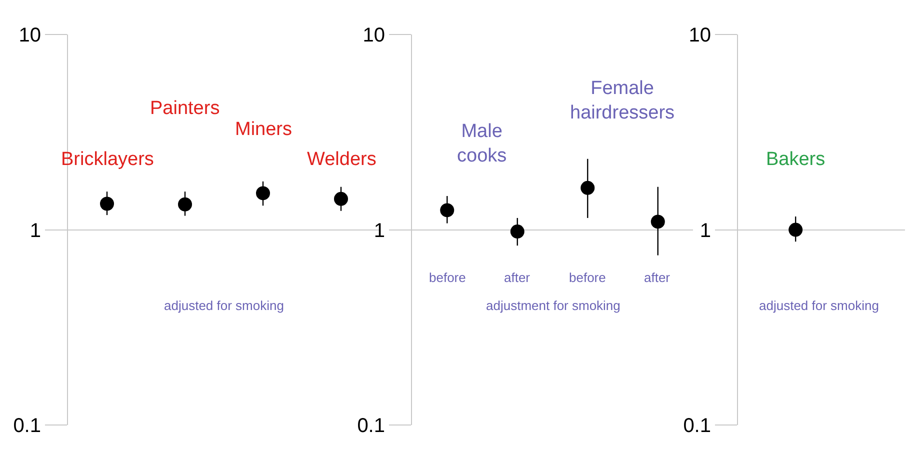 Image resolution: width=923 pixels, height=454 pixels. Describe the element at coordinates (107, 159) in the screenshot. I see `annotation: Bricklayers` at that location.